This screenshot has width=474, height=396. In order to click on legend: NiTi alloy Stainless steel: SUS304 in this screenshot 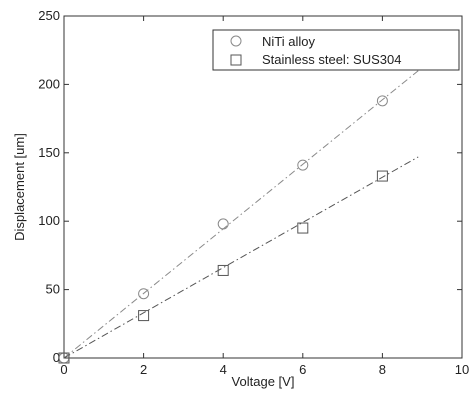, I will do `click(336, 50)`.